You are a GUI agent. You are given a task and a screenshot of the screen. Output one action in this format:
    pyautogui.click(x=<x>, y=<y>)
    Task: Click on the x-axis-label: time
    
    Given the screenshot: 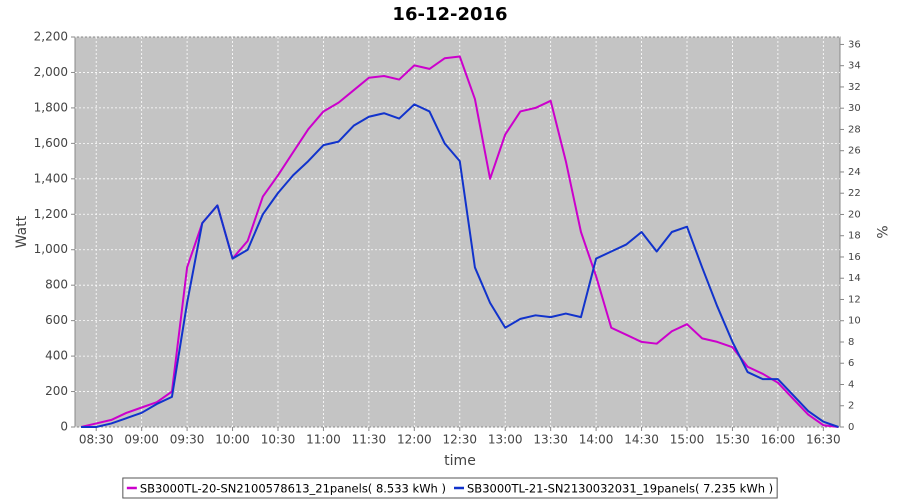 What is the action you would take?
    pyautogui.click(x=460, y=461)
    